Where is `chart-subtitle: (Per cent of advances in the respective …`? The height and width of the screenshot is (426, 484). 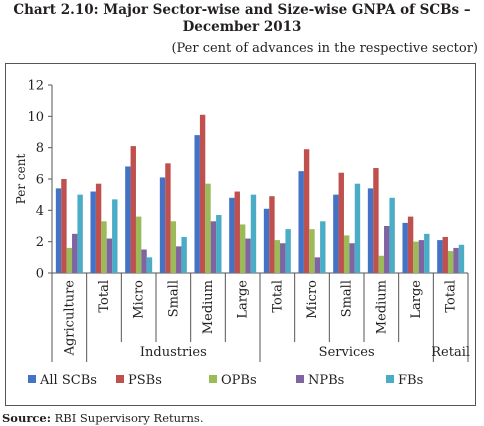 chart-subtitle: (Per cent of advances in the respective … is located at coordinates (324, 48).